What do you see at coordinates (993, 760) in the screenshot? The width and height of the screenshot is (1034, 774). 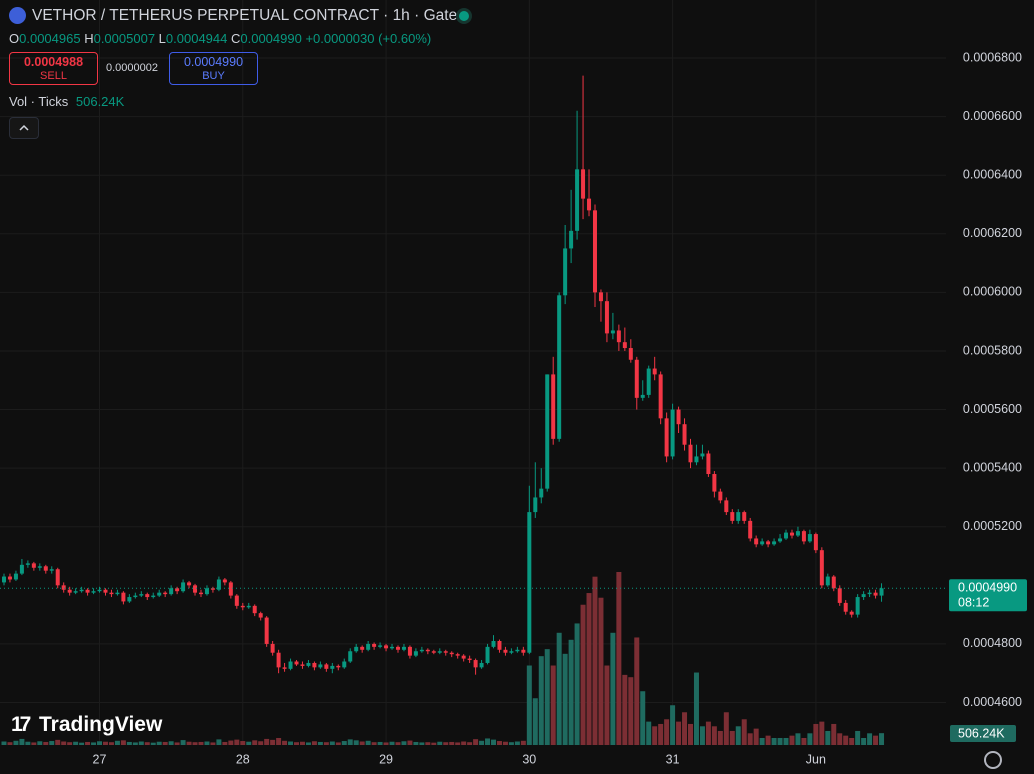 I see `settings-button` at bounding box center [993, 760].